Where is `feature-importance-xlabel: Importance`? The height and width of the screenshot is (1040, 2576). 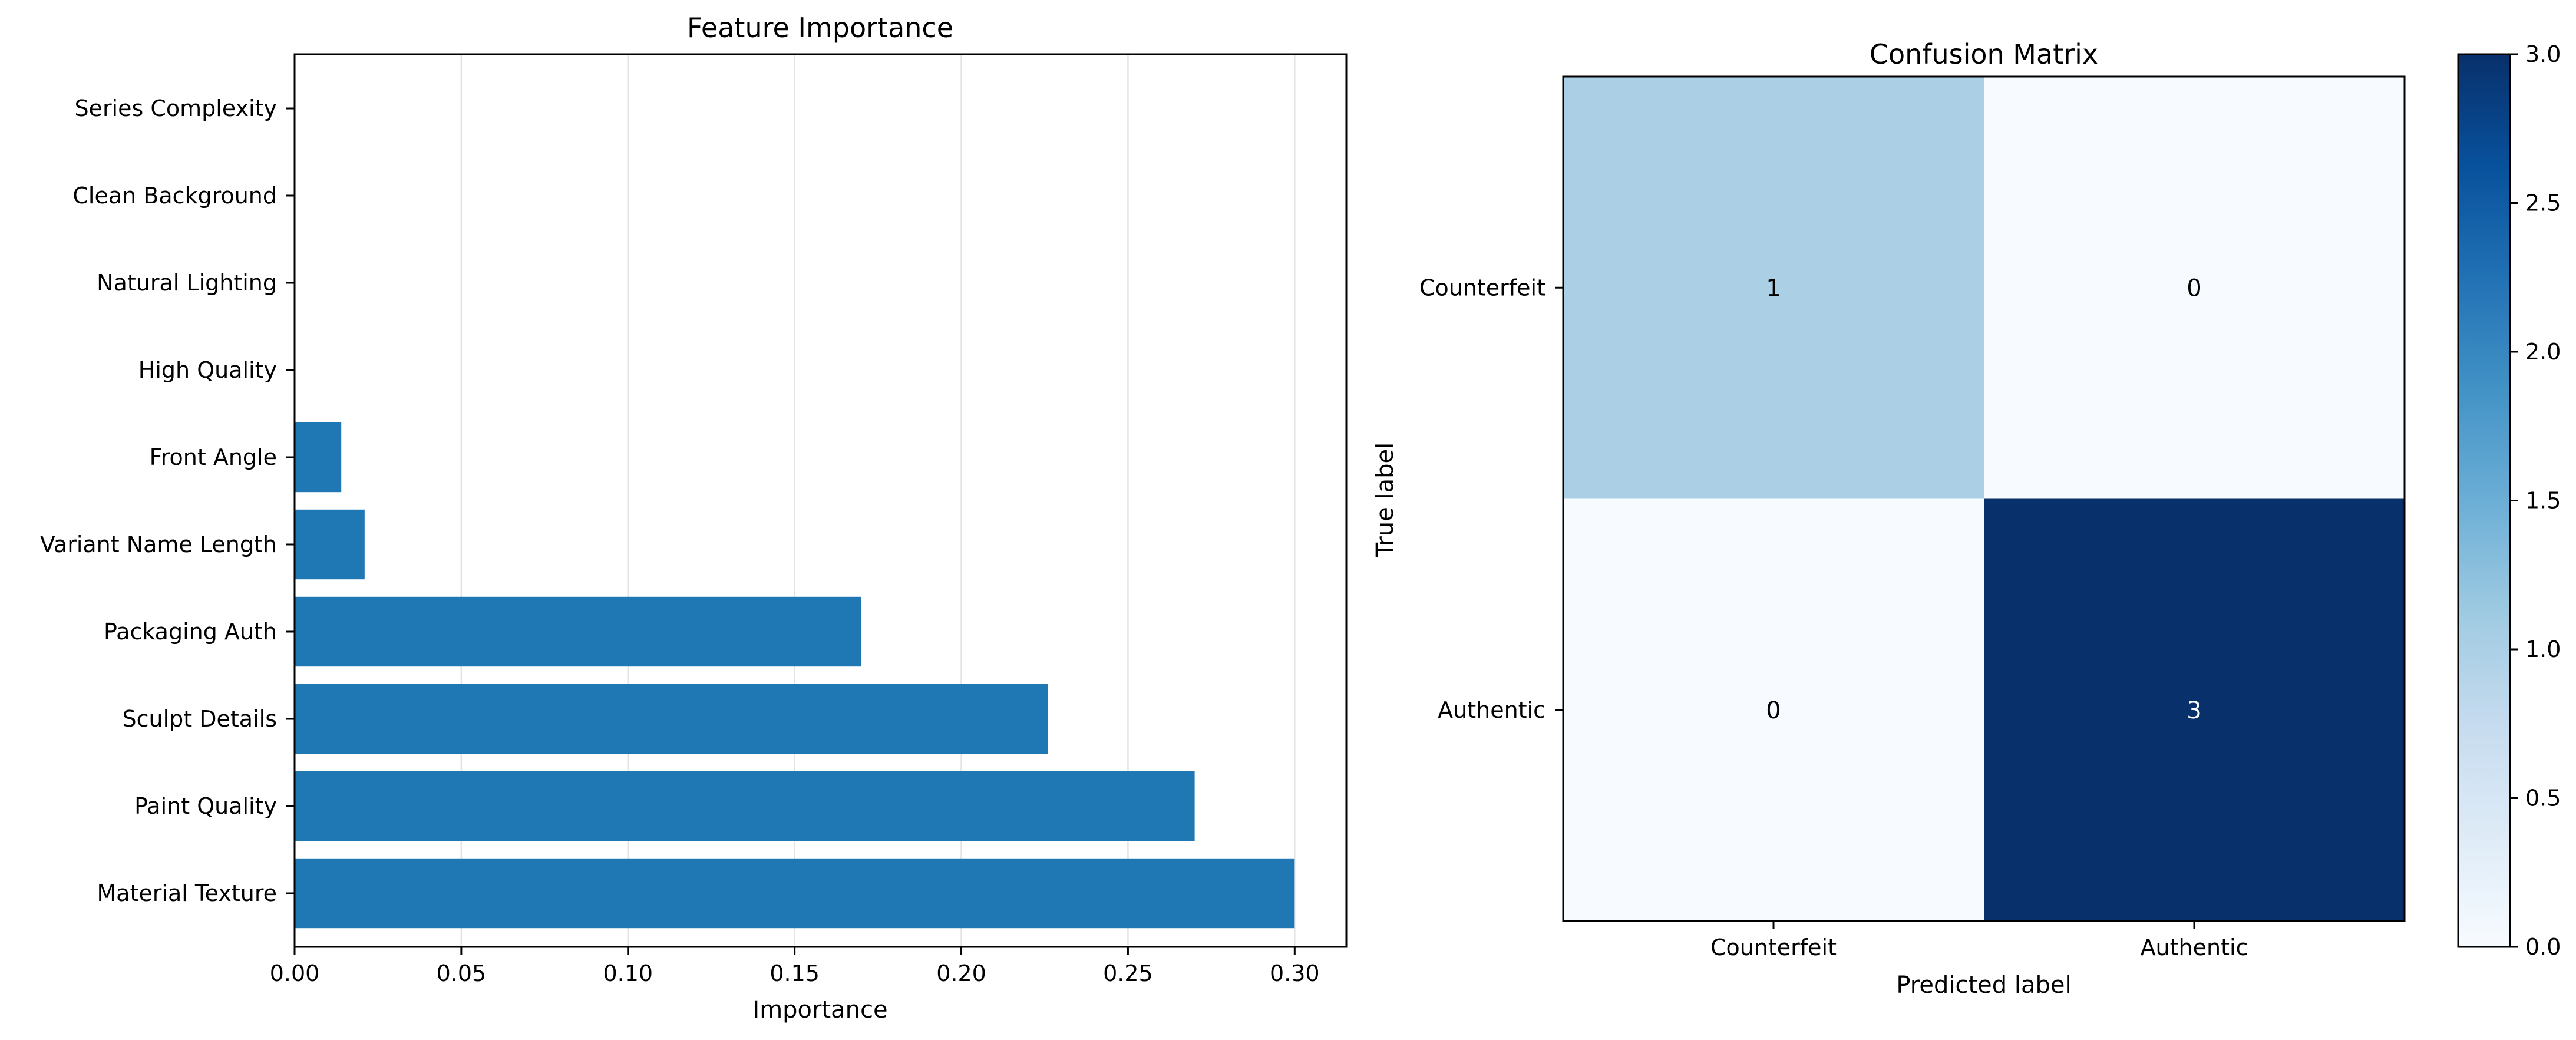
feature-importance-xlabel: Importance is located at coordinates (819, 1010).